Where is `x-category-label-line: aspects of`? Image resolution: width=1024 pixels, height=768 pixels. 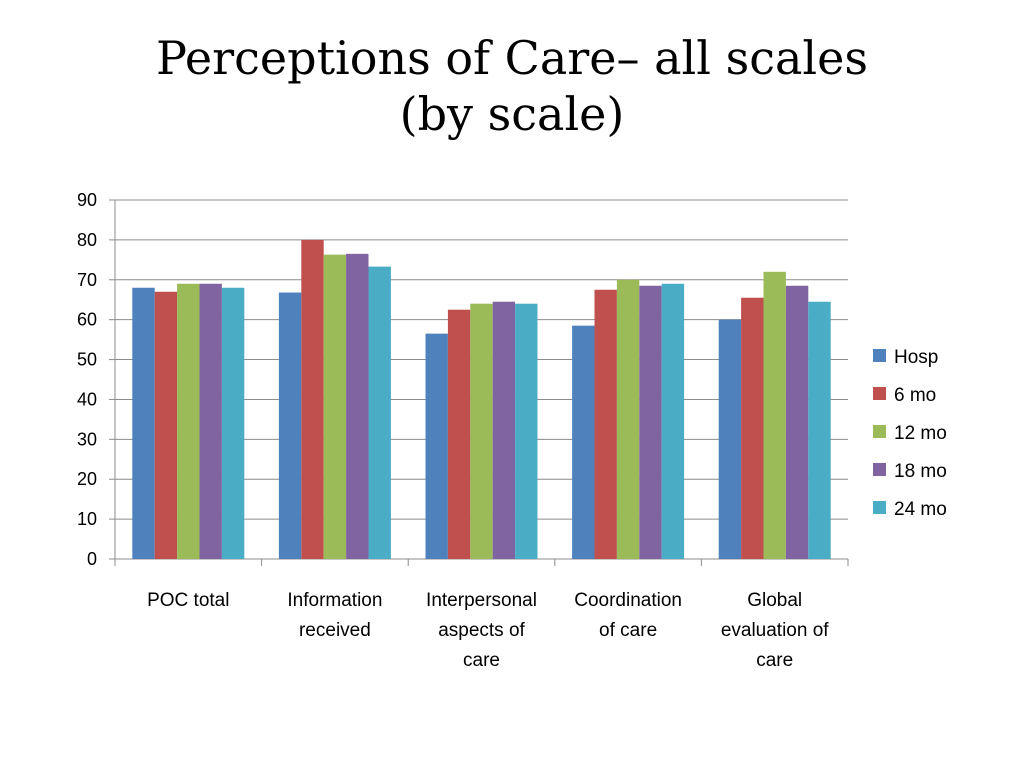
x-category-label-line: aspects of is located at coordinates (481, 630).